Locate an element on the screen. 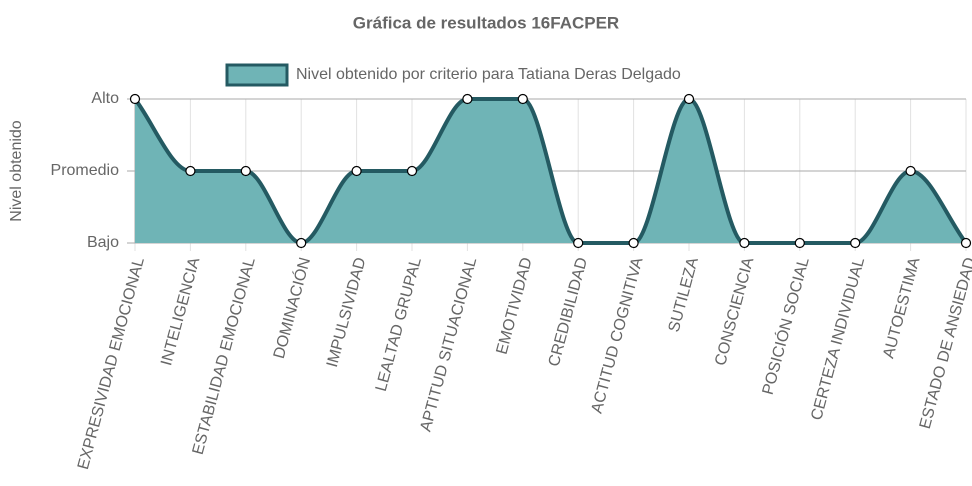  y-tick-label: Bajo is located at coordinates (103, 242).